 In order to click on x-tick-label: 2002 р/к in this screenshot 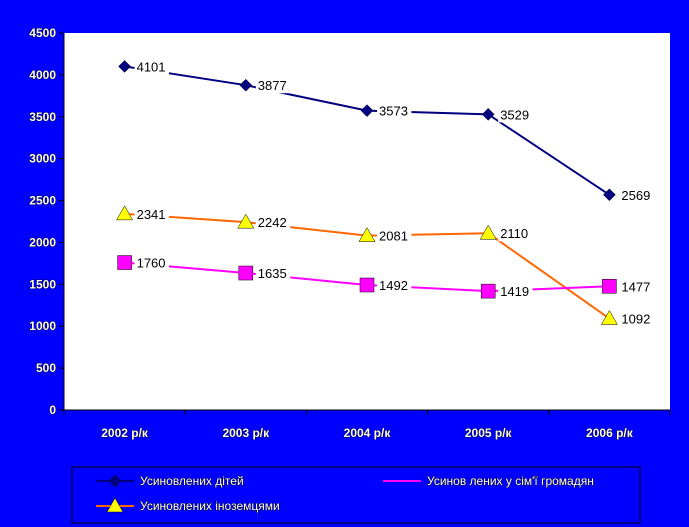, I will do `click(125, 433)`.